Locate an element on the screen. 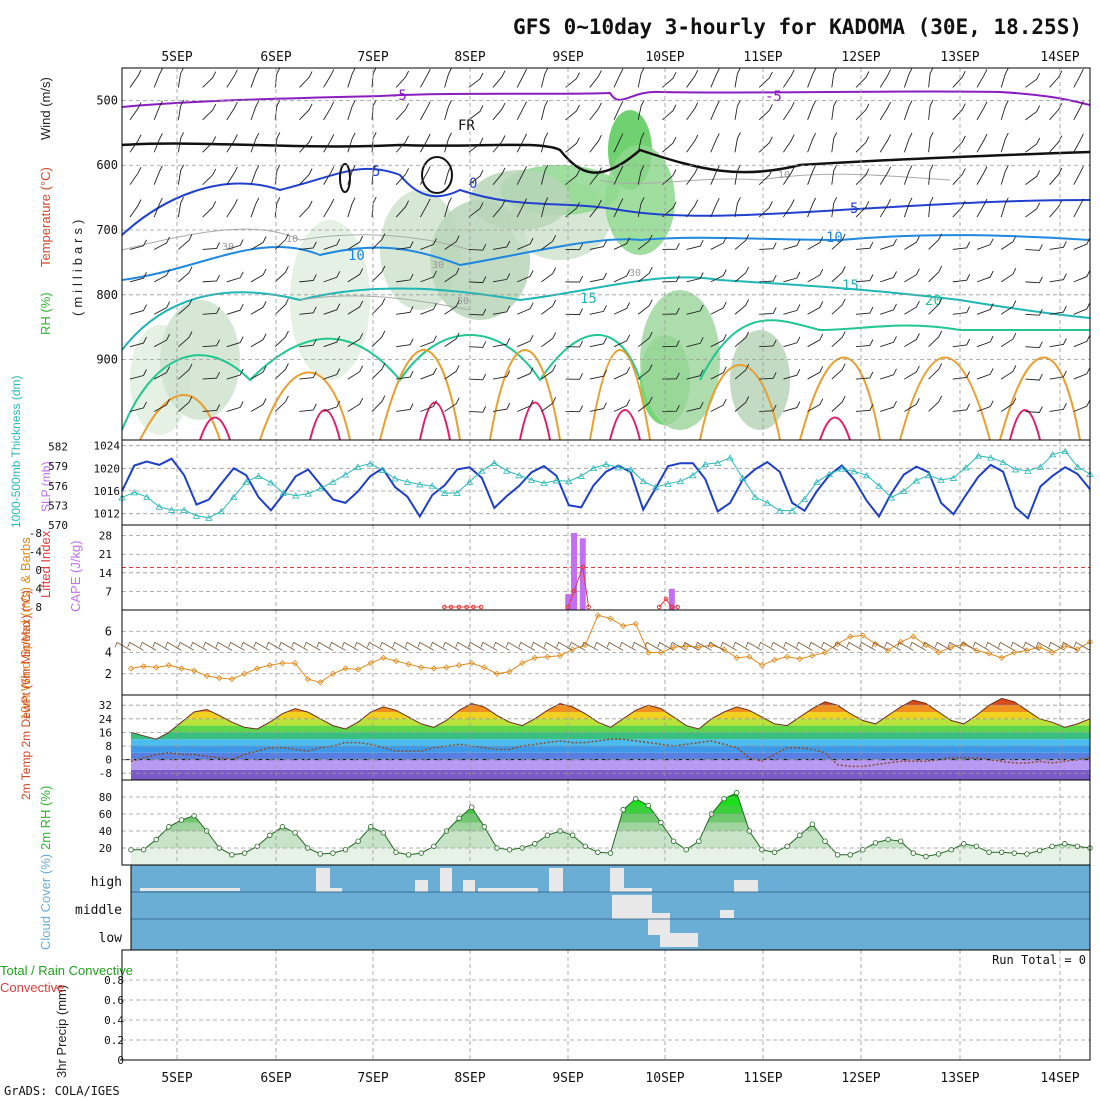 The width and height of the screenshot is (1100, 1100). y-tick-label: 32 is located at coordinates (105, 705).